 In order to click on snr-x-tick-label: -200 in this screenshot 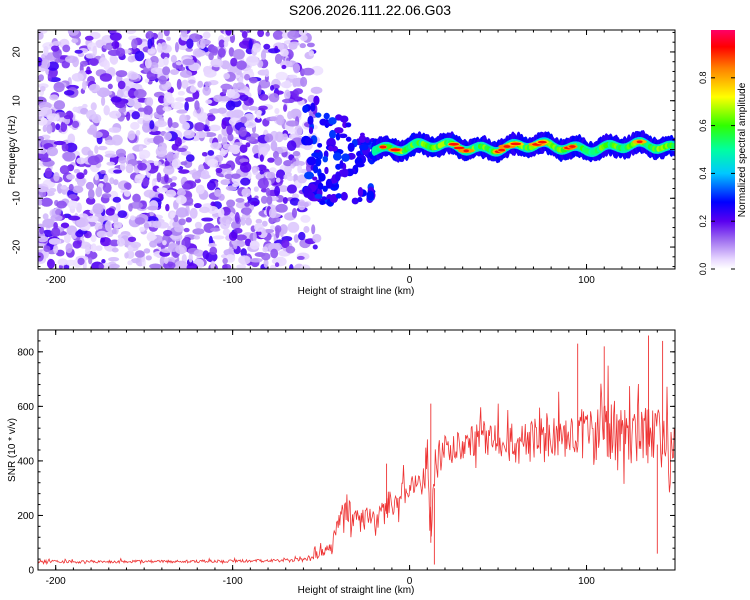, I will do `click(56, 581)`.